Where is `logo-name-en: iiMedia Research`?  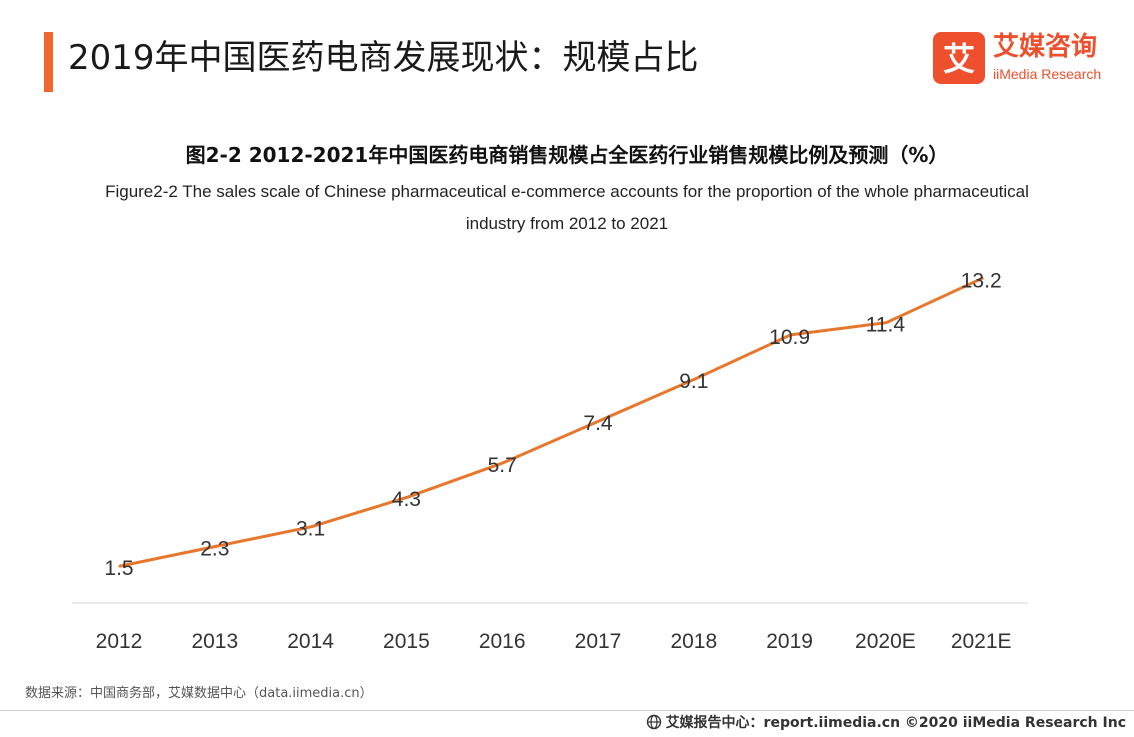
logo-name-en: iiMedia Research is located at coordinates (1047, 74).